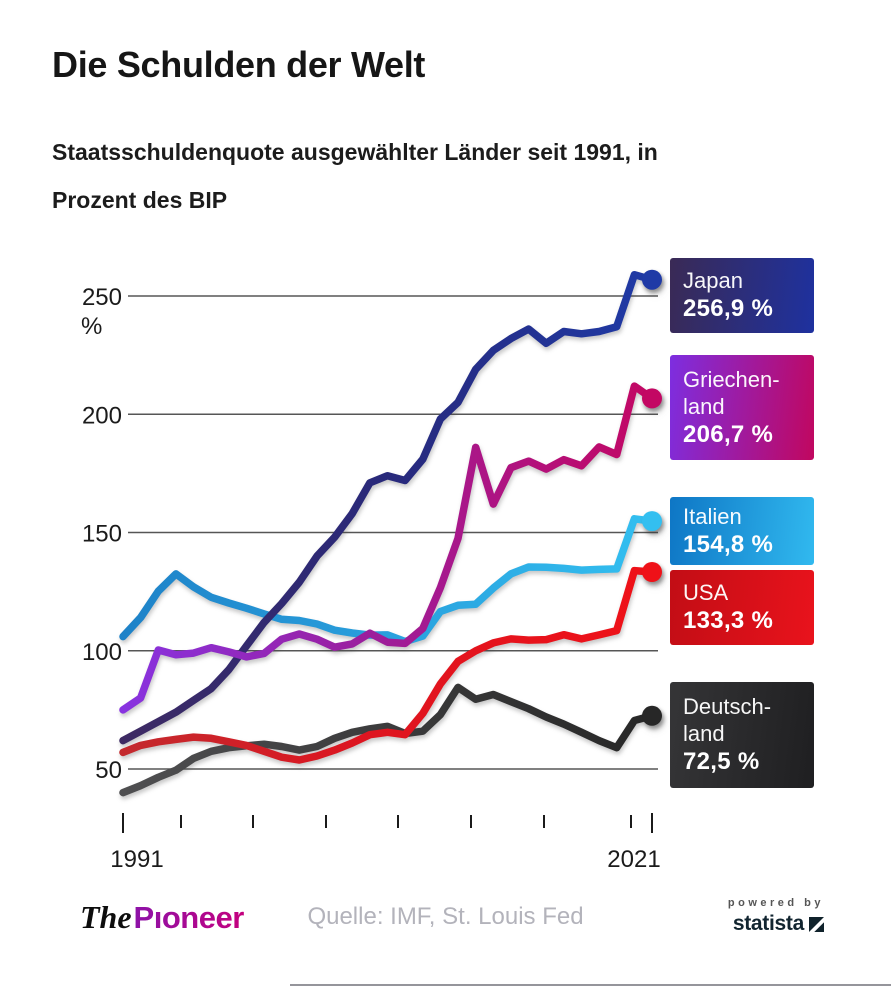  What do you see at coordinates (102, 297) in the screenshot?
I see `y-tick-label-250: 250` at bounding box center [102, 297].